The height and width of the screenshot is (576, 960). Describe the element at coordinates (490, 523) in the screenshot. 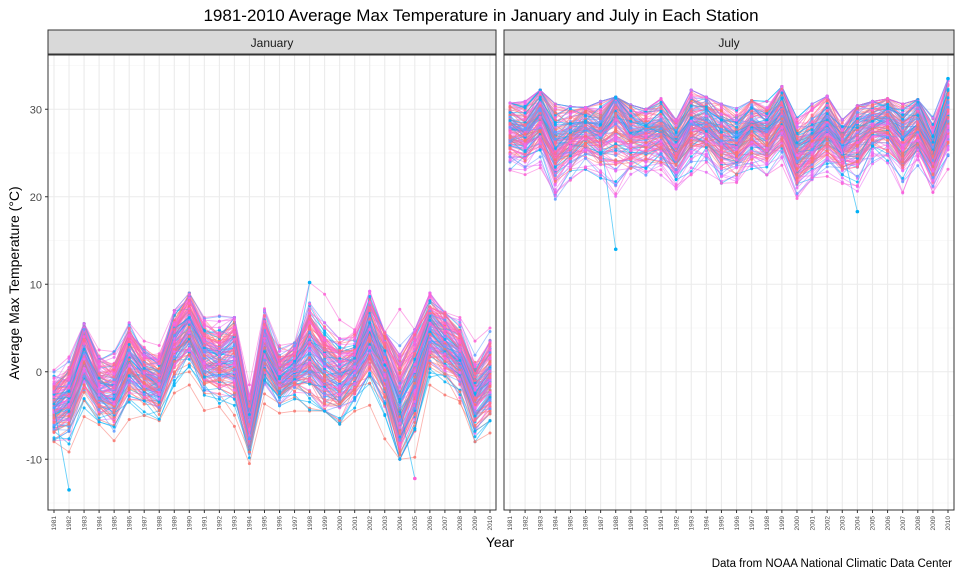

I see `x-tick-label: 2010` at that location.